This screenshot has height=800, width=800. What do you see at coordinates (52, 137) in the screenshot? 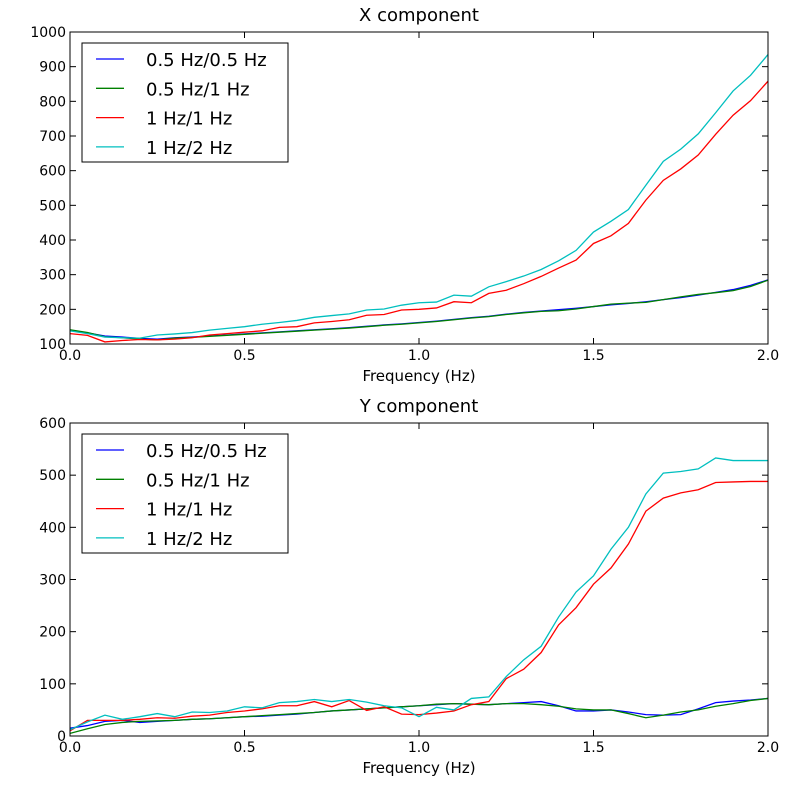
I see `y-tick-label: 700` at bounding box center [52, 137].